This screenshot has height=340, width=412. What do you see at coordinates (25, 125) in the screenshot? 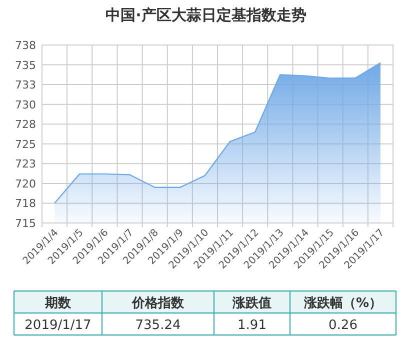
I see `y-tick-label: 728` at bounding box center [25, 125].